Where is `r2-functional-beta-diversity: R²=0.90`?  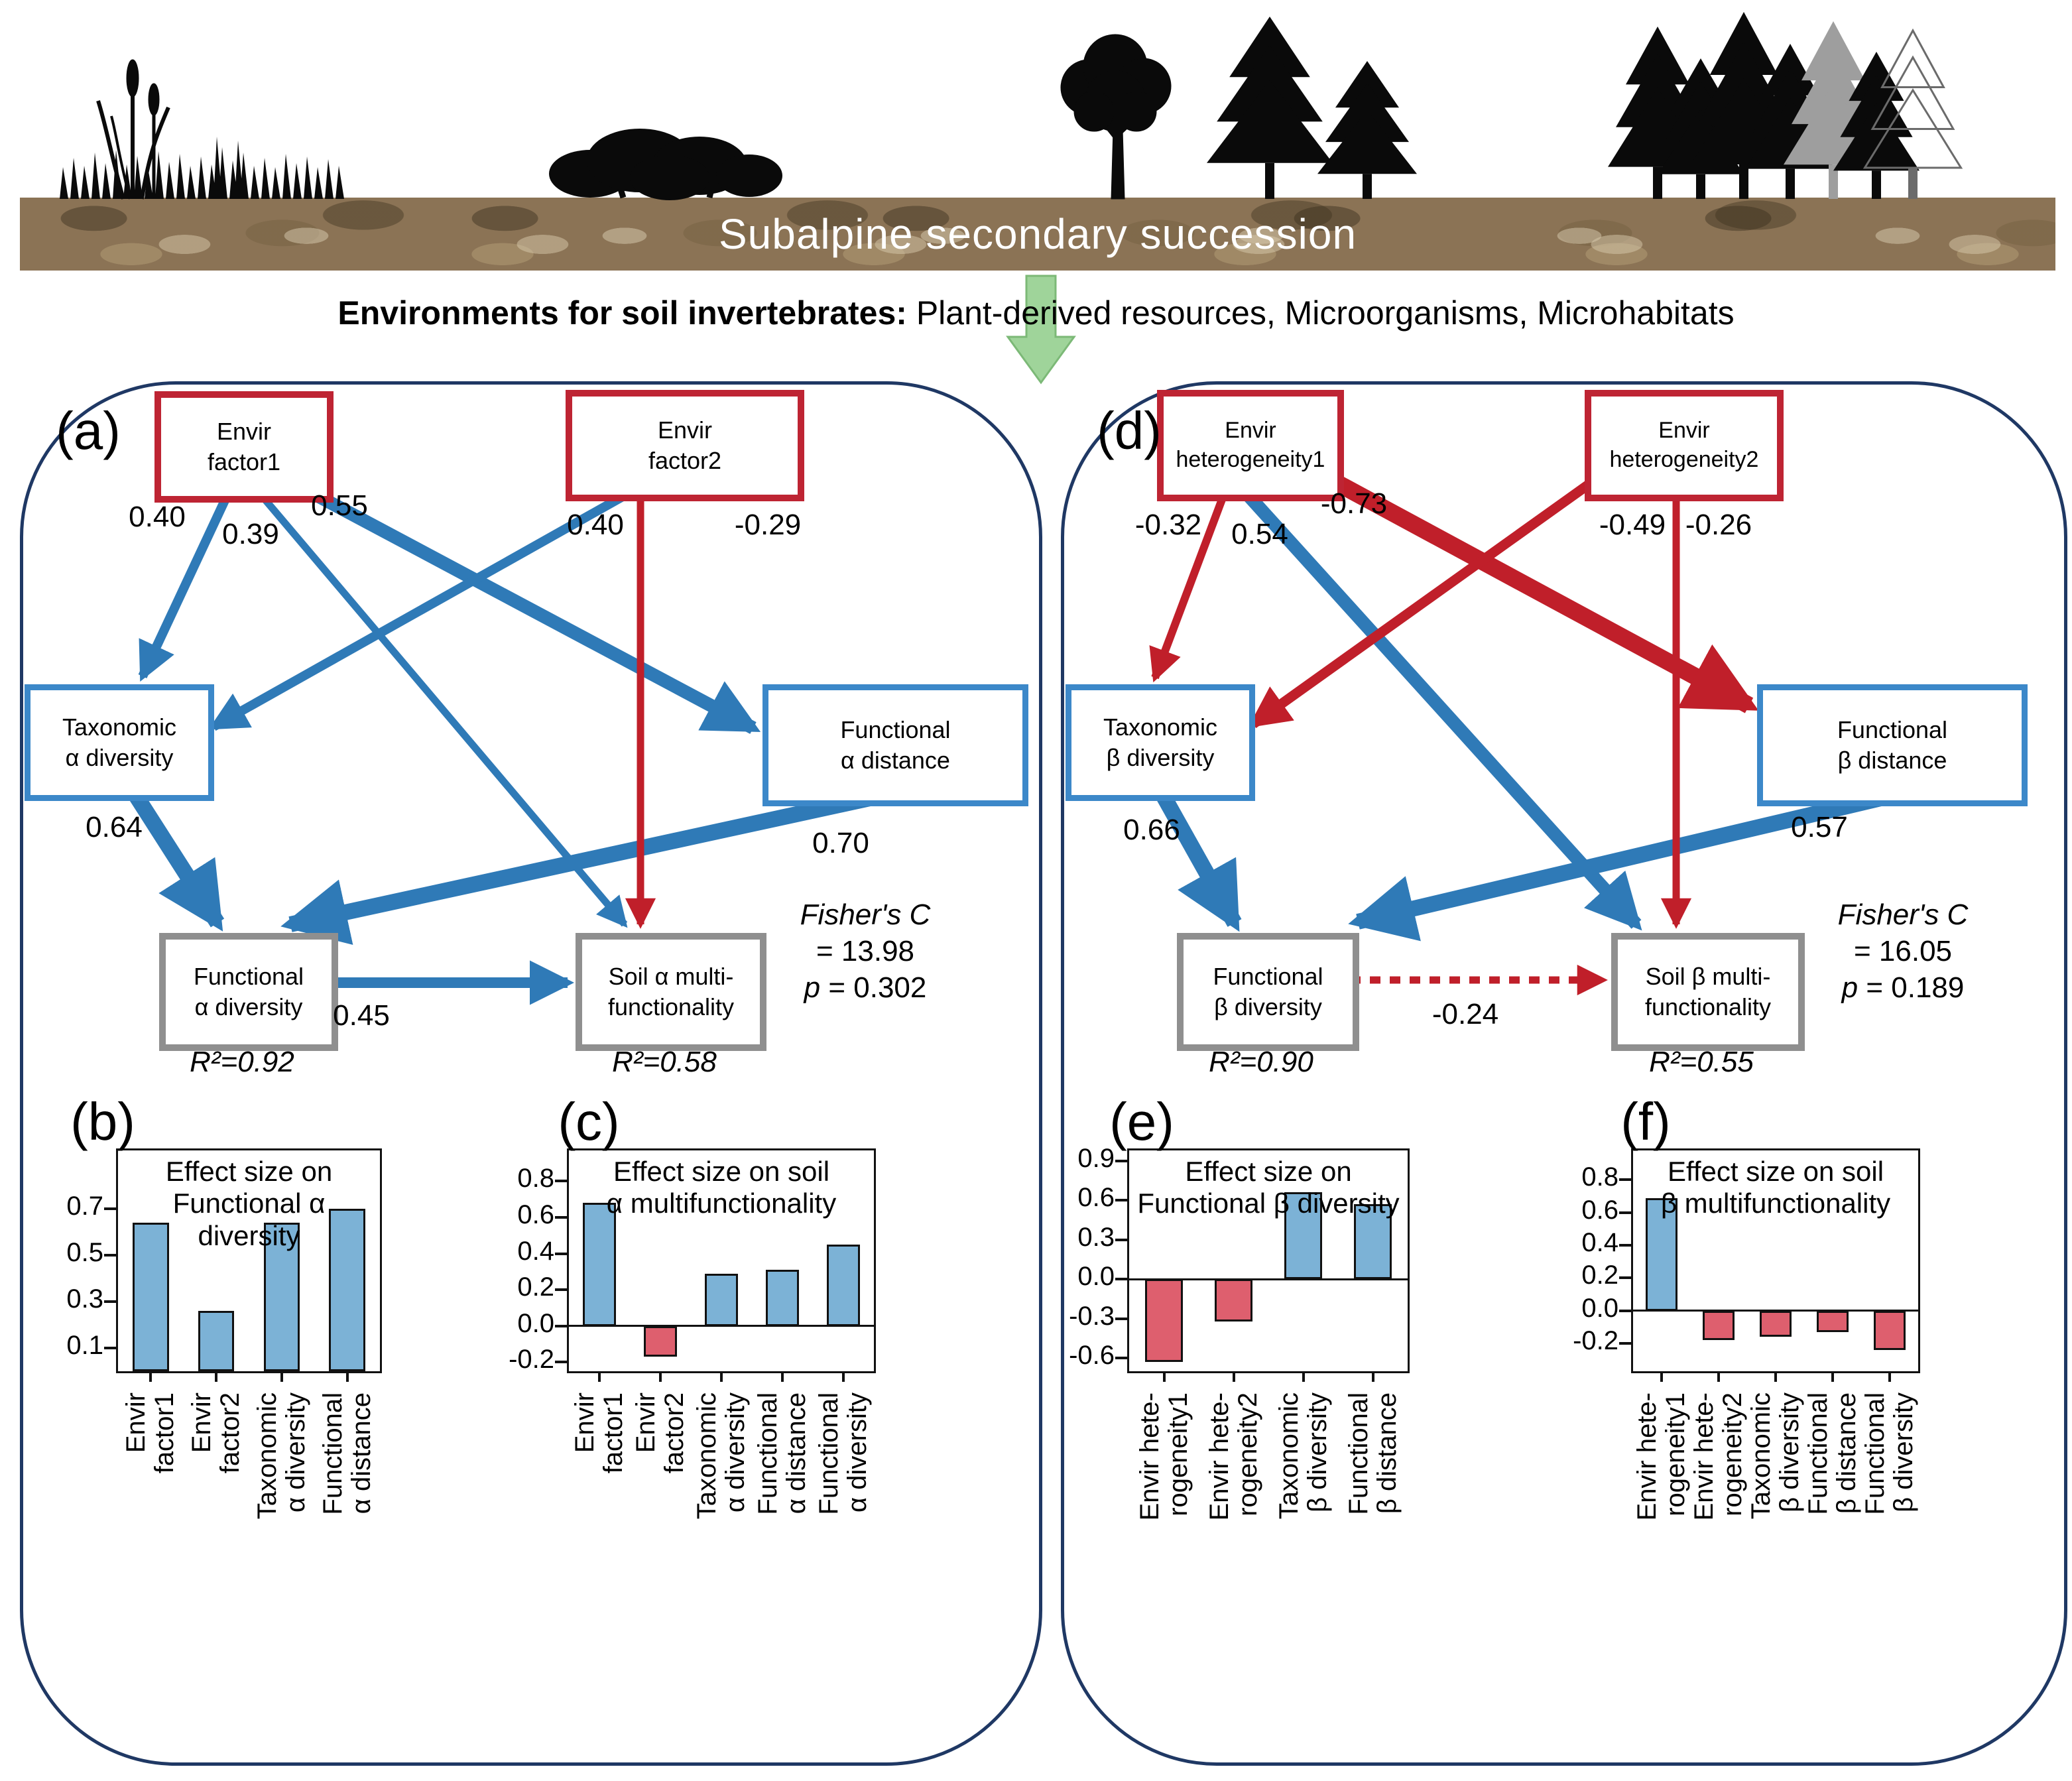
r2-functional-beta-diversity: R²=0.90 is located at coordinates (1261, 1062).